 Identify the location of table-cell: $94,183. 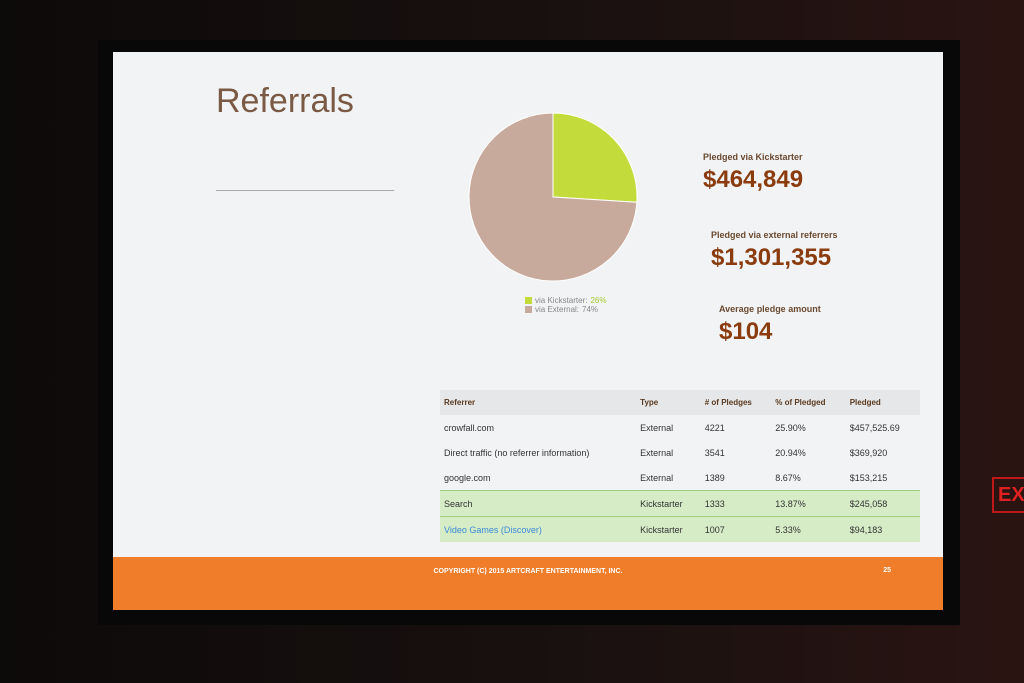
(882, 529).